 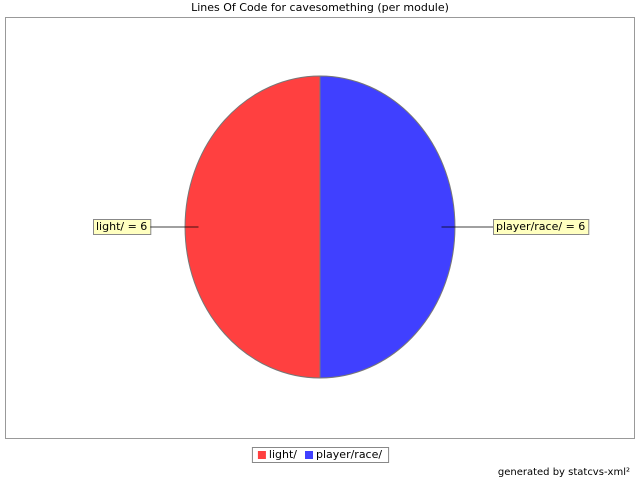 I want to click on label-box, so click(x=541, y=227).